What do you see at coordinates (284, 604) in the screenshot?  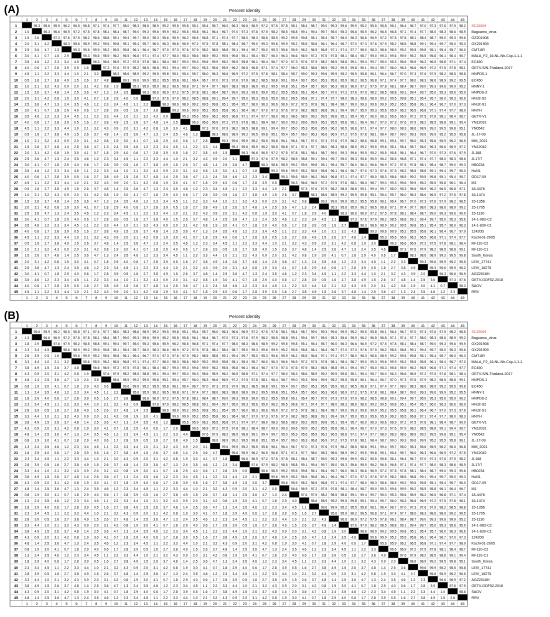 I see `column-footer: 27` at bounding box center [284, 604].